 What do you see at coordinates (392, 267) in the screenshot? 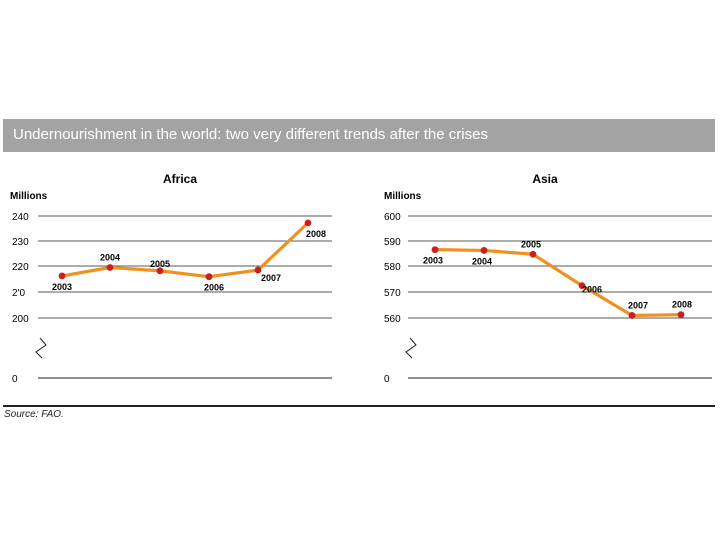
I see `y-tick-label: 580` at bounding box center [392, 267].